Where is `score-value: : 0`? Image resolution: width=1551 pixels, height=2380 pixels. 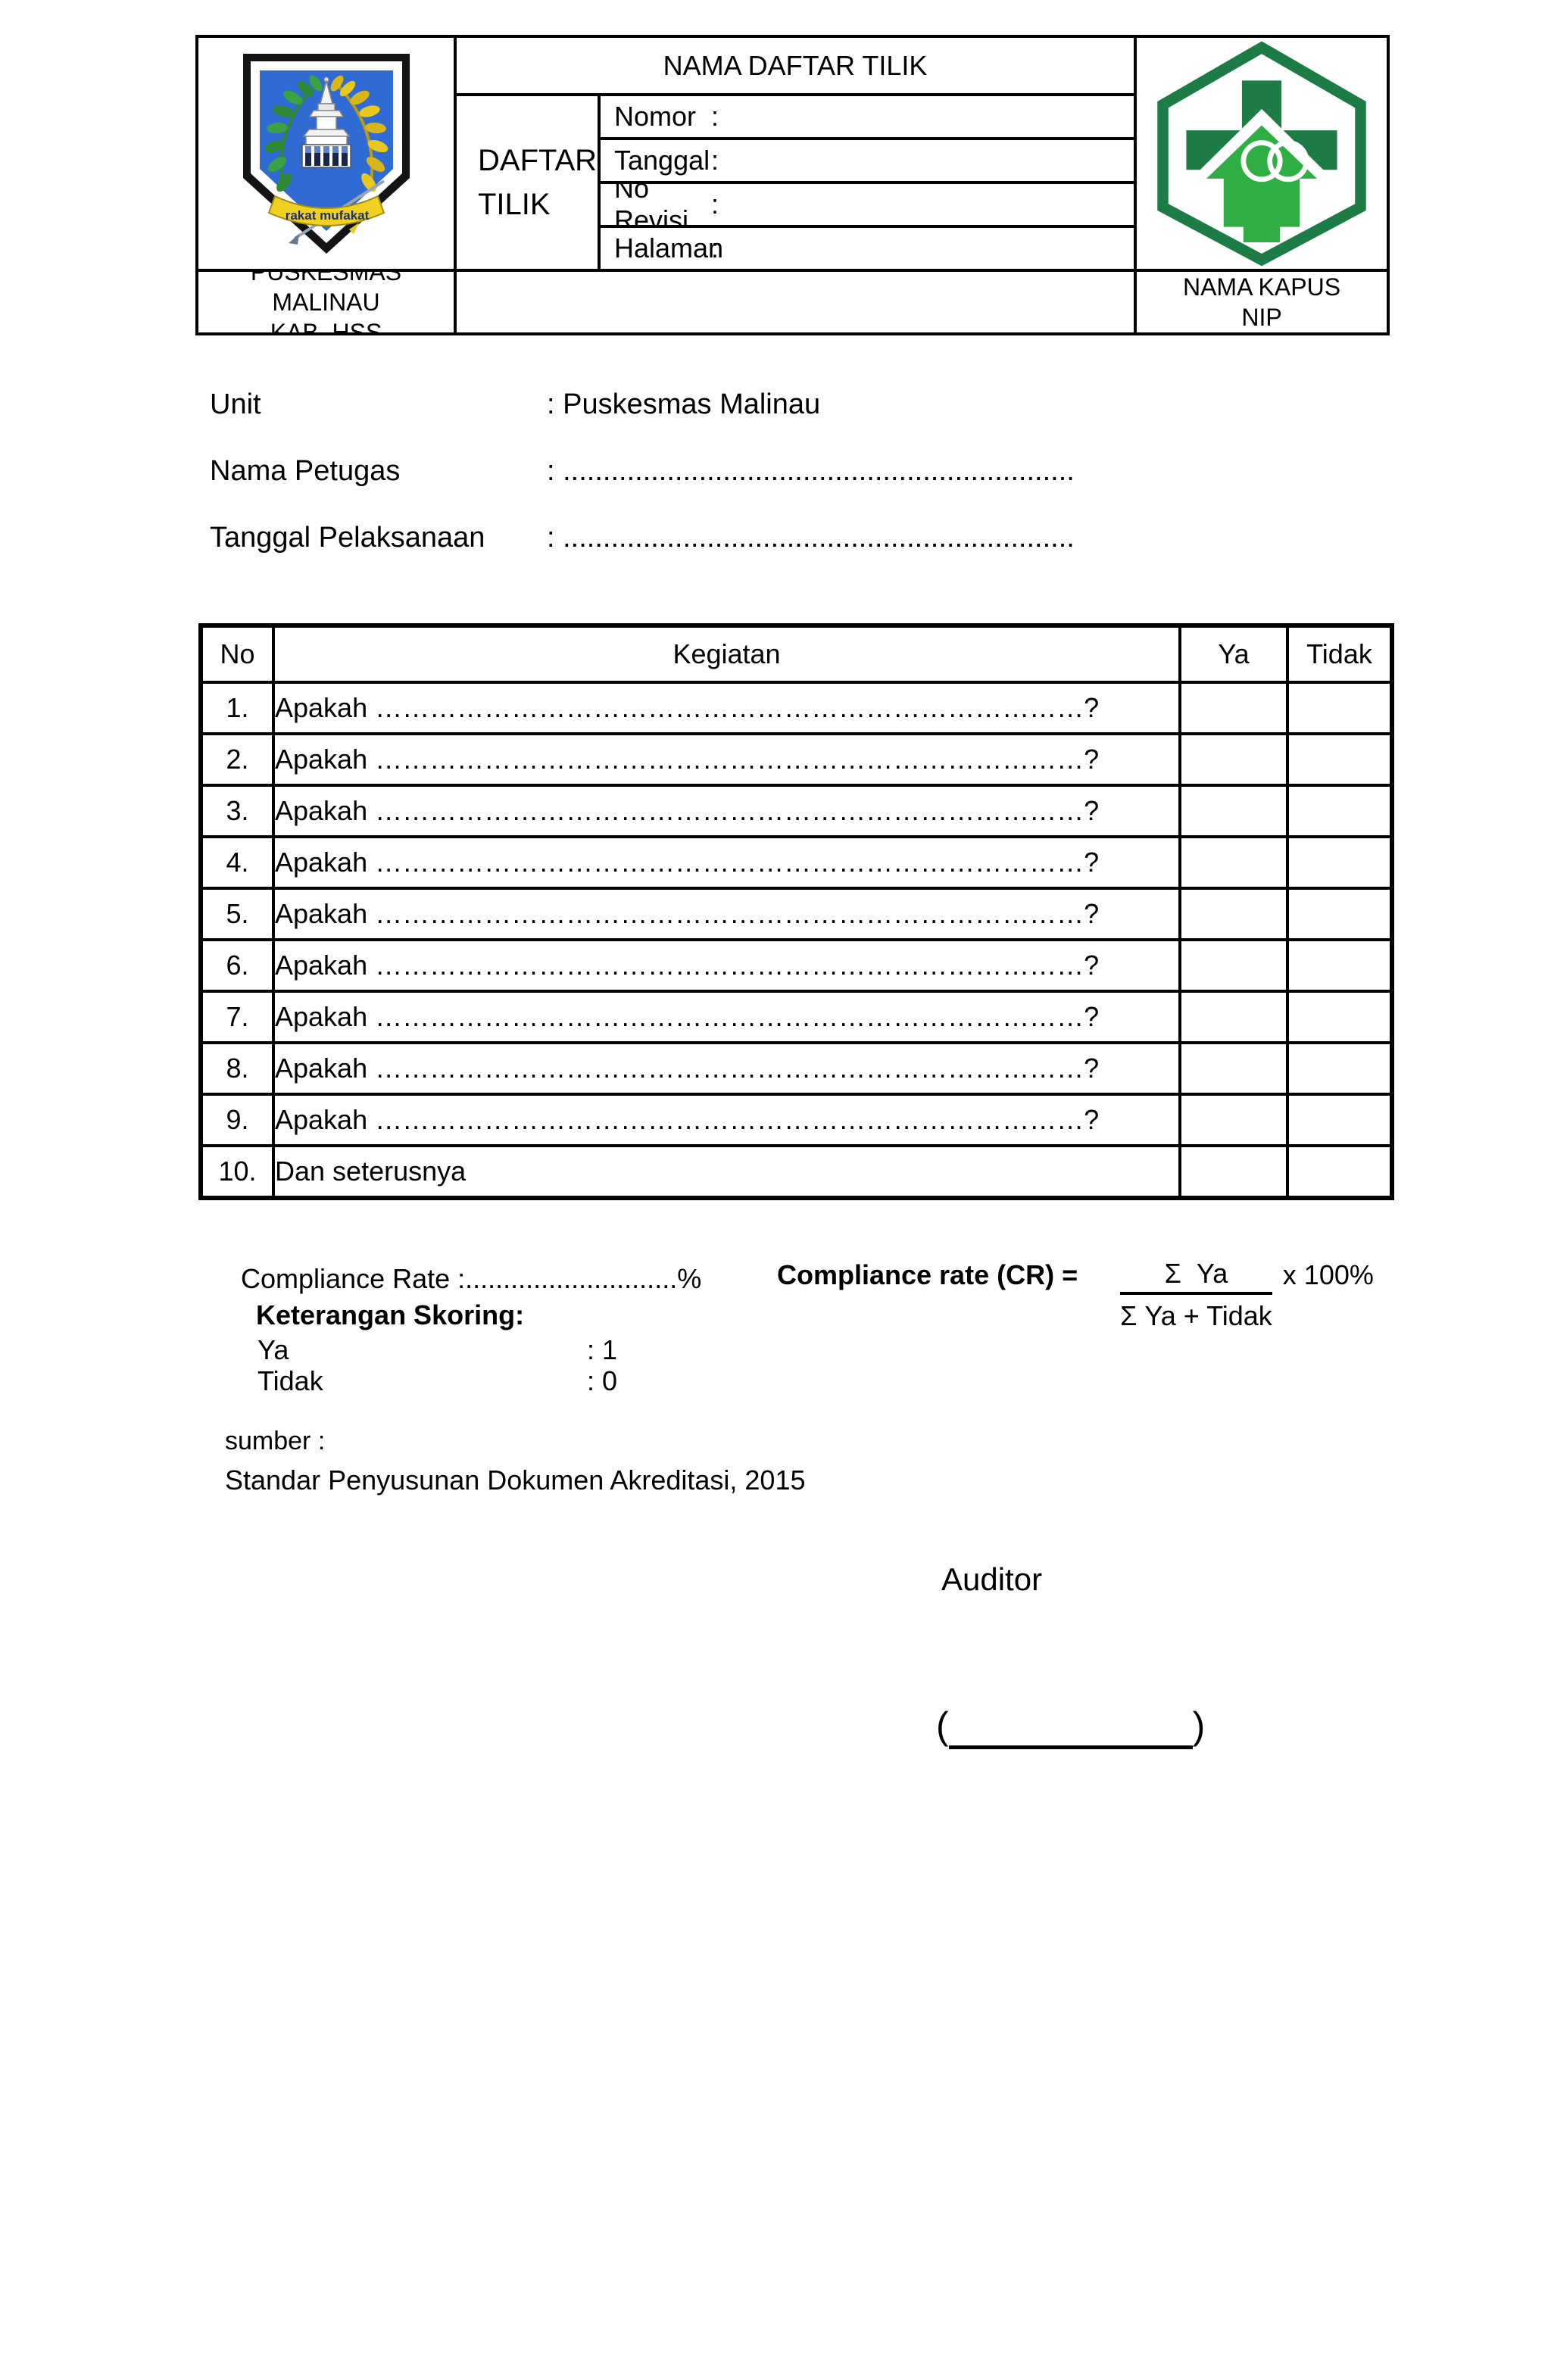 score-value: : 0 is located at coordinates (602, 1380).